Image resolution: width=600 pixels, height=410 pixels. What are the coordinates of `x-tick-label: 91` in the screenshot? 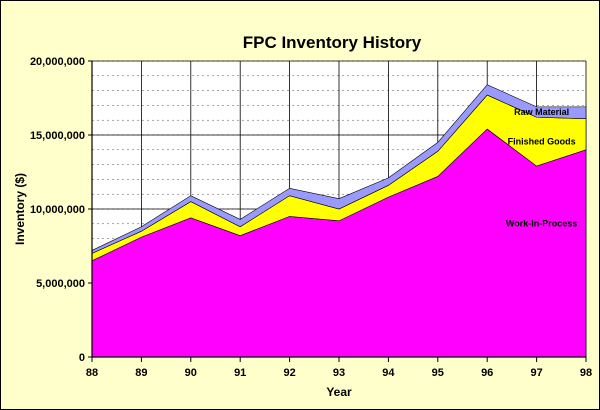 It's located at (240, 373).